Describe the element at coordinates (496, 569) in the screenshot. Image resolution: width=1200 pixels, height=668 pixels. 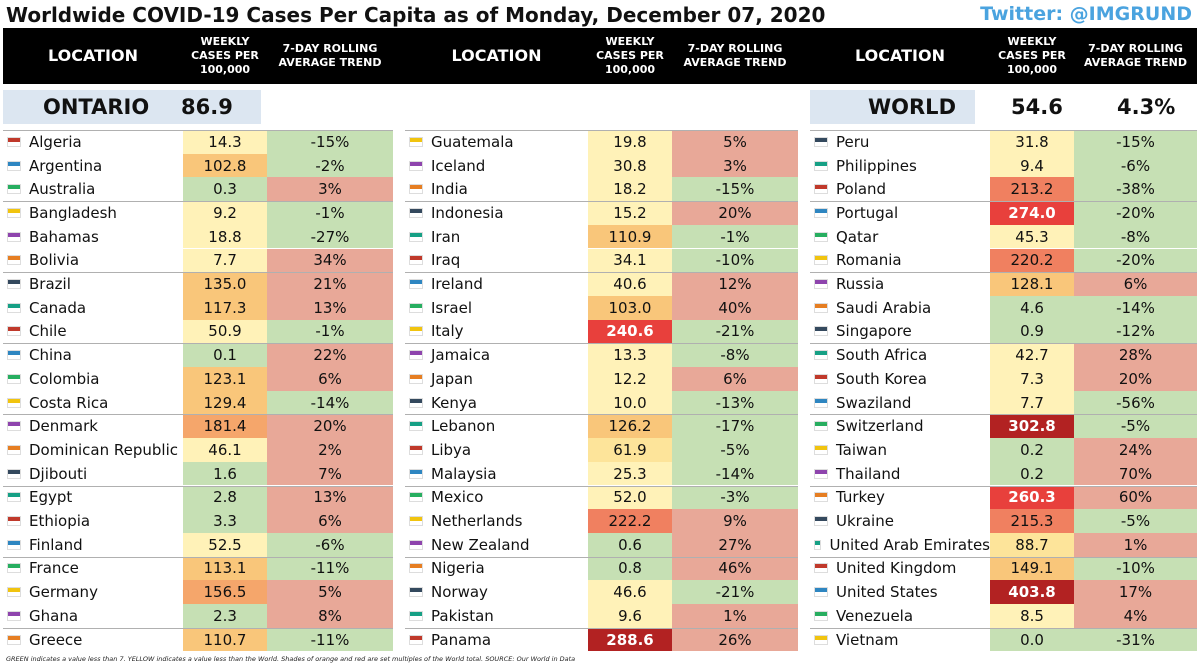
I see `country-row: Nigeria` at that location.